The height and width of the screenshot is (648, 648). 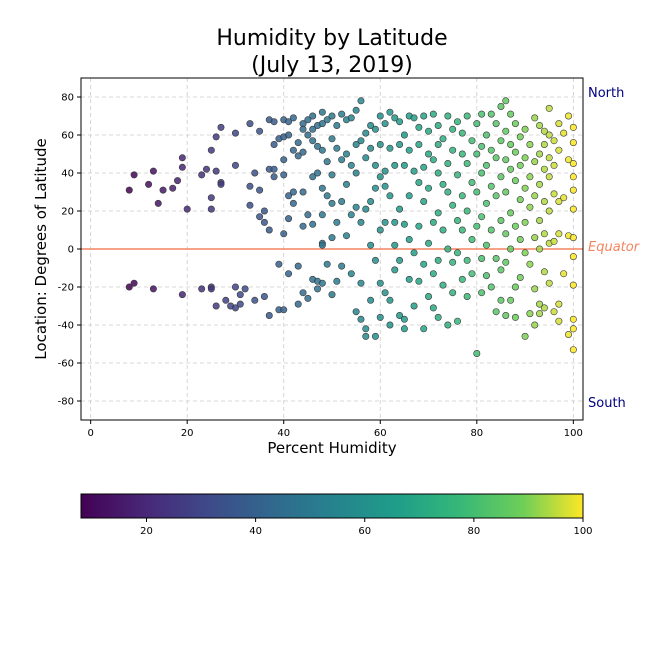 I want to click on y-tick-label: -20, so click(x=66, y=288).